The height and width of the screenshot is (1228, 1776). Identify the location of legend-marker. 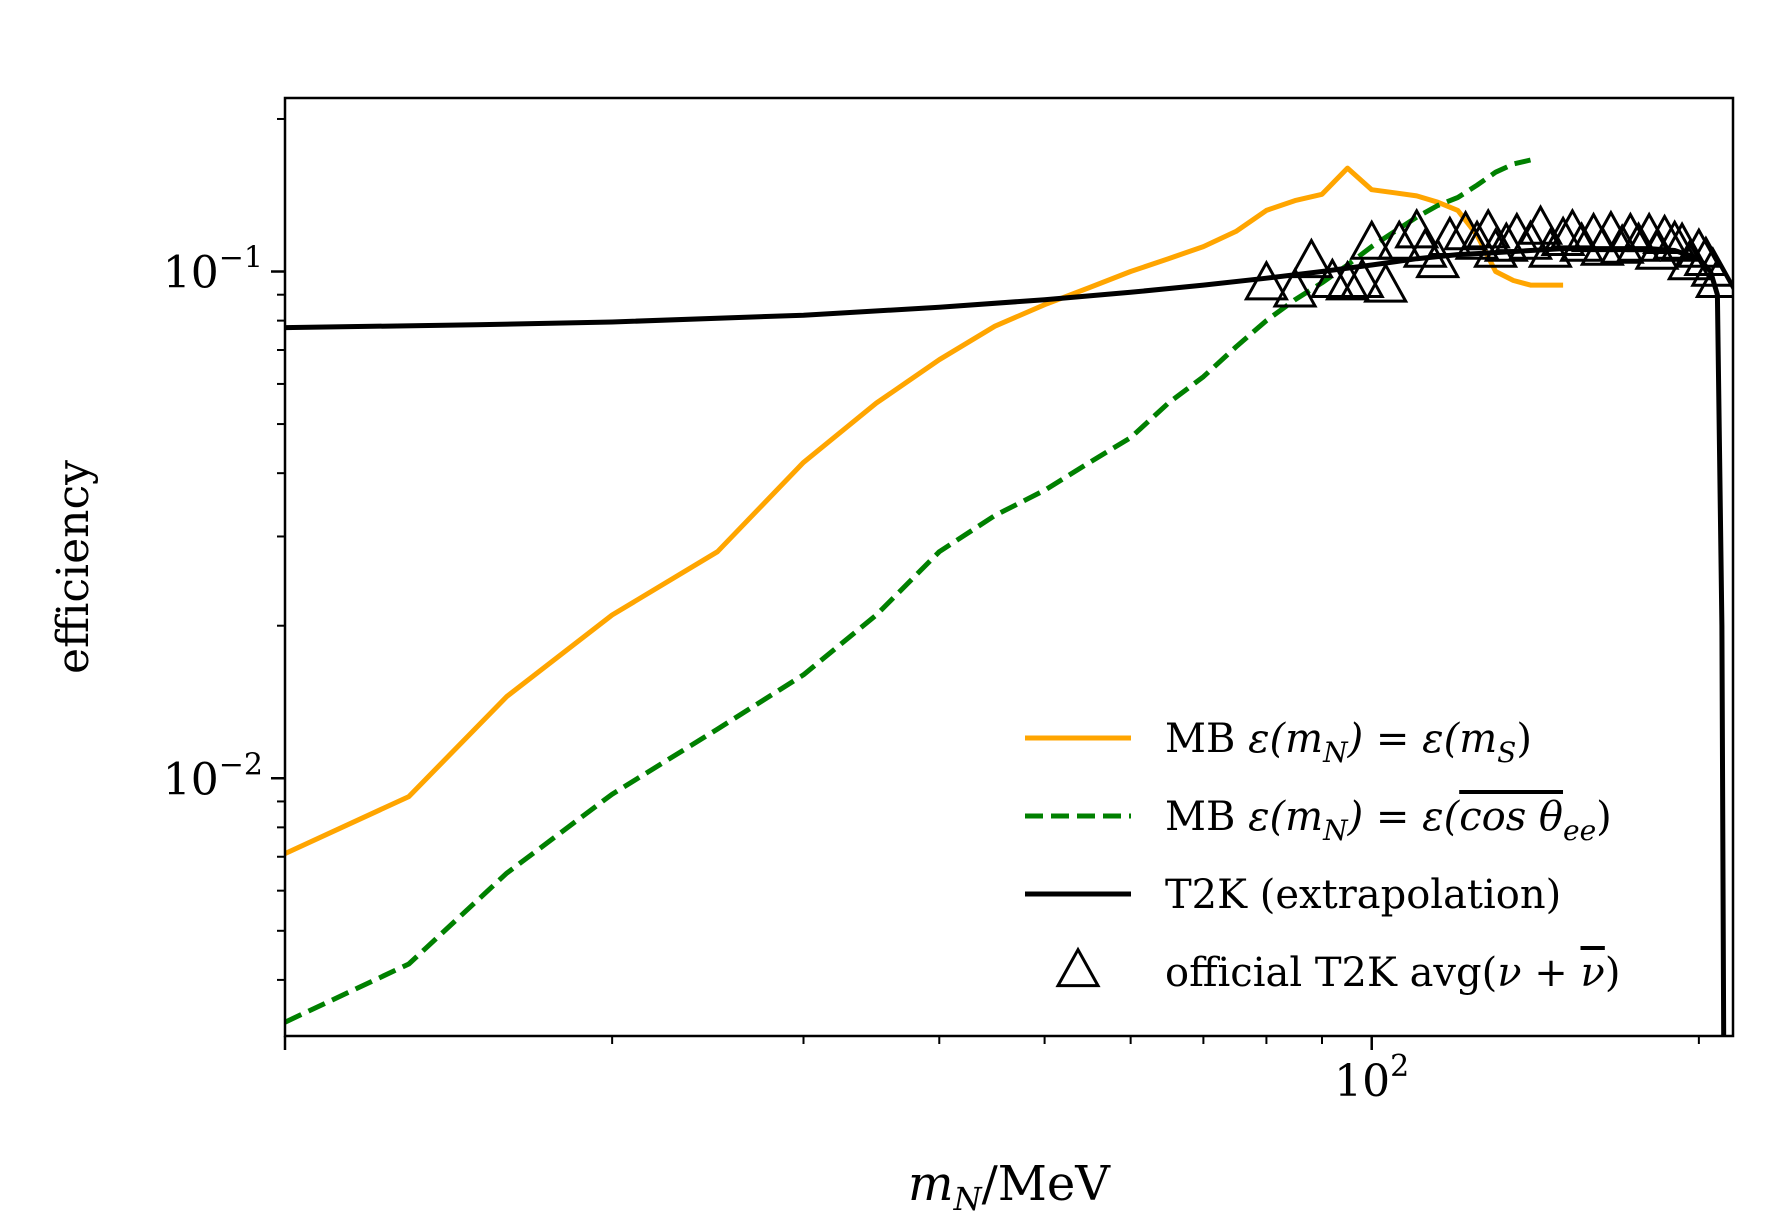
(1078, 967).